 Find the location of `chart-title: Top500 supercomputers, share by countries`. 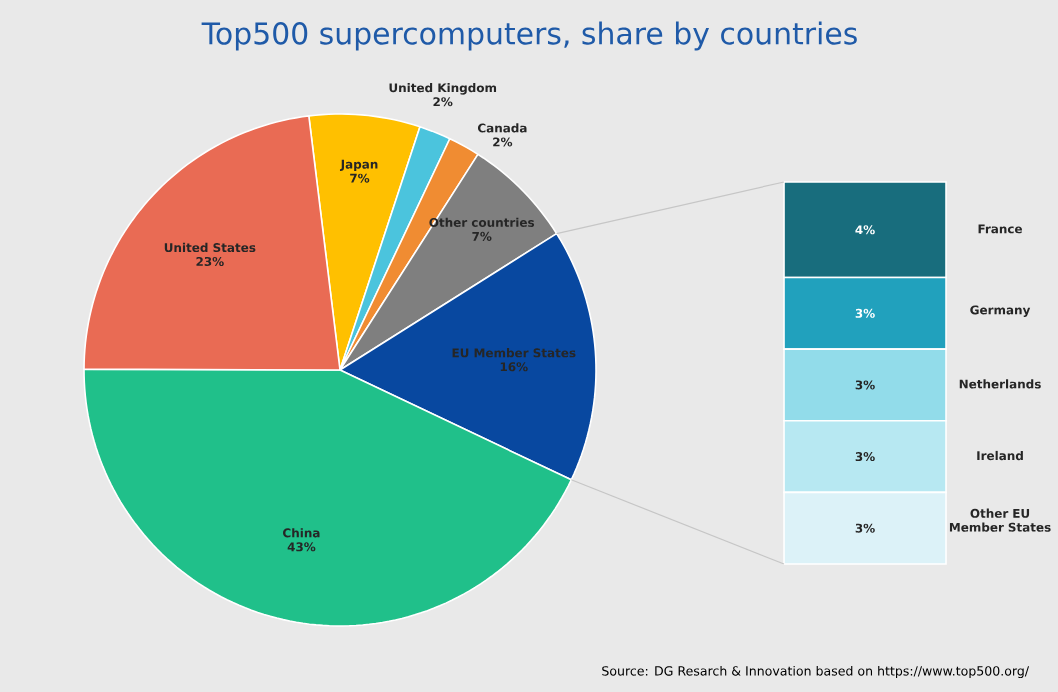

chart-title: Top500 supercomputers, share by countries is located at coordinates (529, 36).